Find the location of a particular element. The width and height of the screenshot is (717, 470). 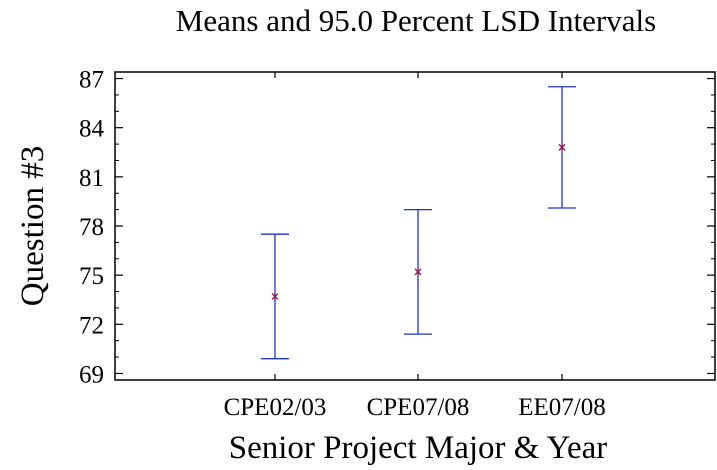

y-tick-label: 78 is located at coordinates (91, 227).